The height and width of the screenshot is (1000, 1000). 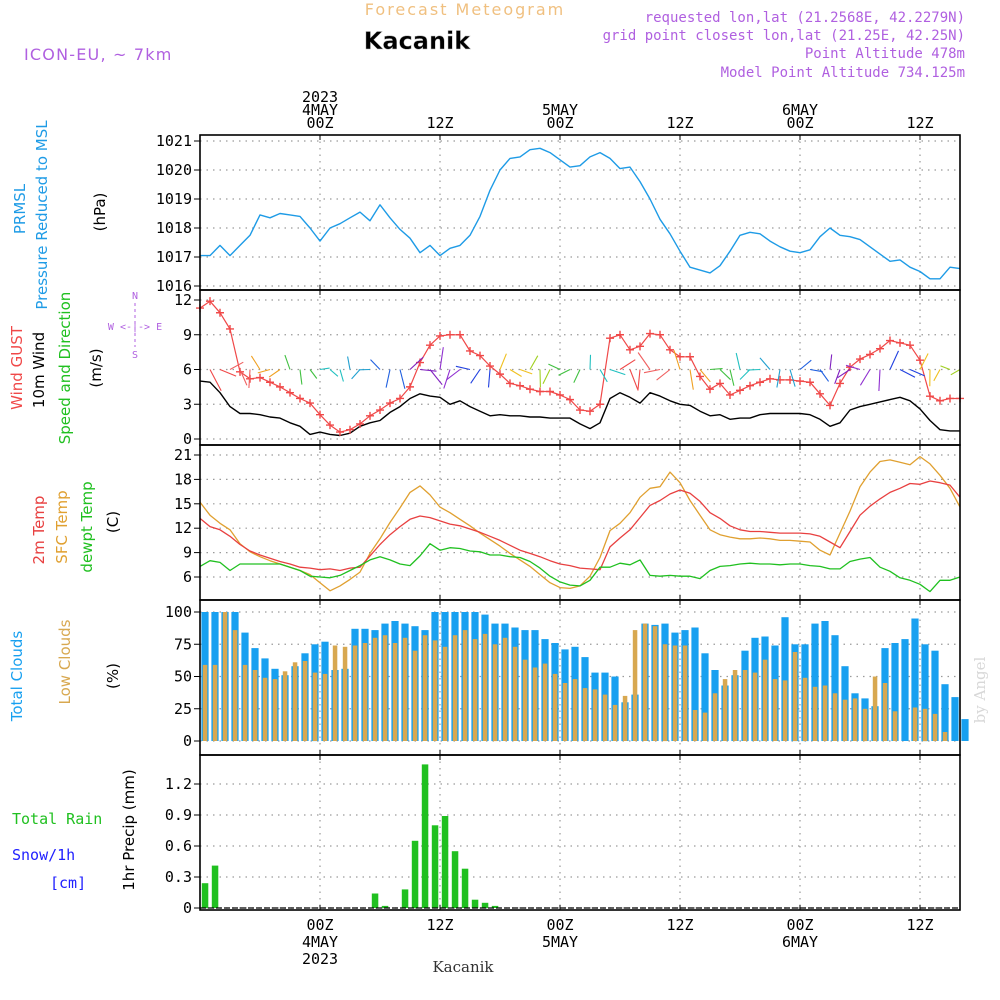 What do you see at coordinates (57, 819) in the screenshot?
I see `precip-label-rain: Total Rain` at bounding box center [57, 819].